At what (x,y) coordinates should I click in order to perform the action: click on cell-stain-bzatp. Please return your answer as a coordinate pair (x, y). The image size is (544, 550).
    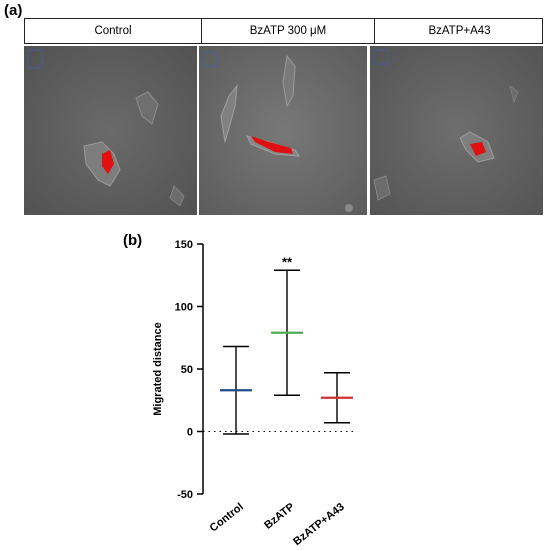
    Looking at the image, I should click on (272, 145).